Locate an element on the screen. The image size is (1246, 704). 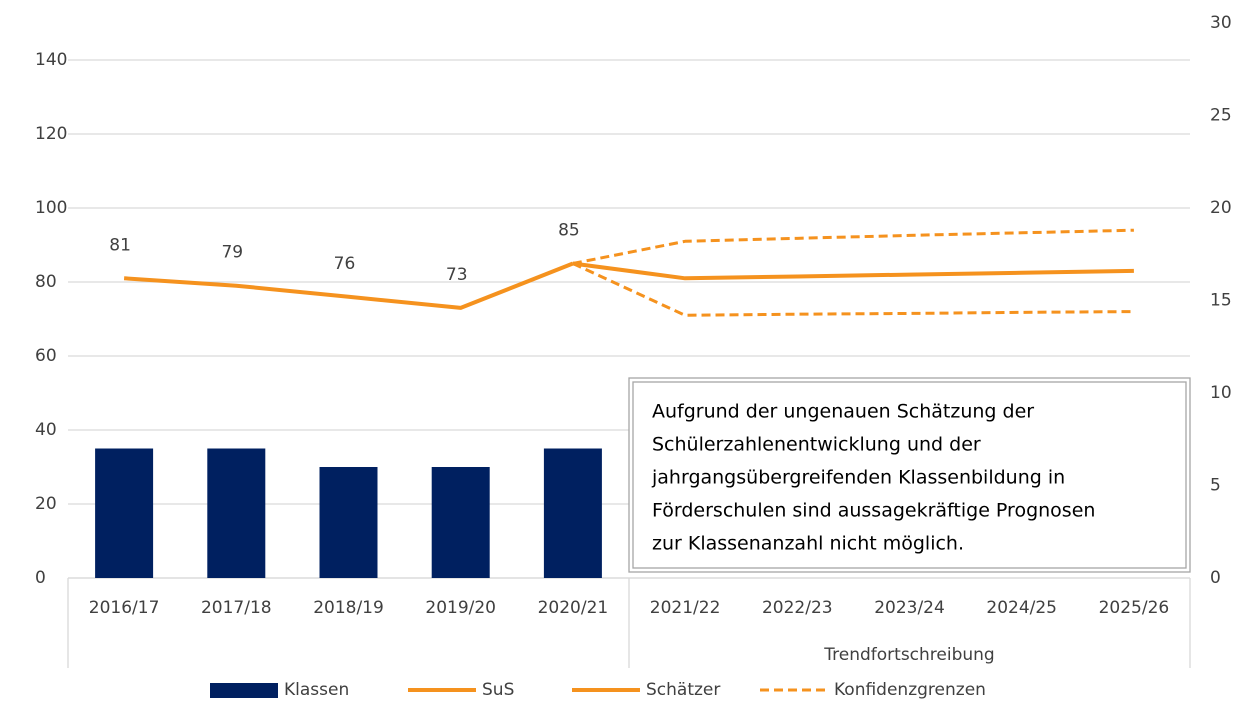
y-tick-label: 20 is located at coordinates (46, 504).